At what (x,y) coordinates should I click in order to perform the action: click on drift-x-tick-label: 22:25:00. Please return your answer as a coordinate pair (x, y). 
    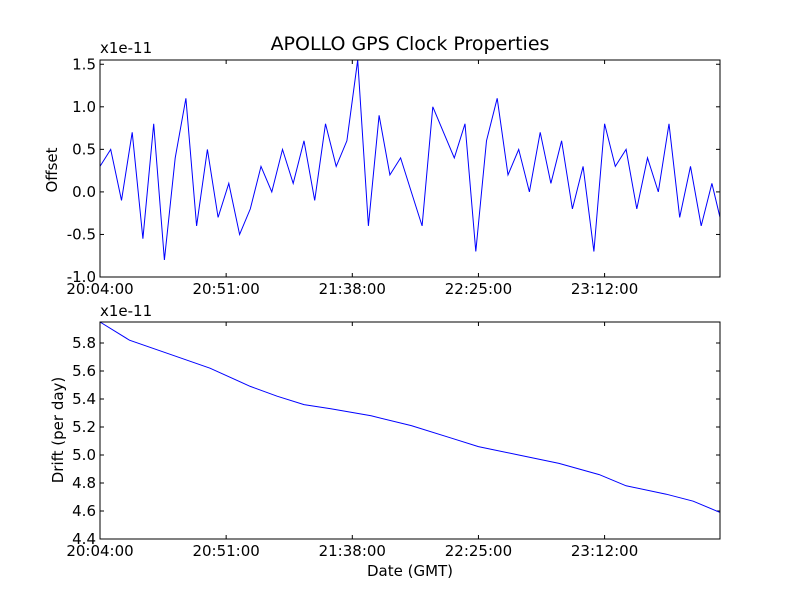
    Looking at the image, I should click on (478, 551).